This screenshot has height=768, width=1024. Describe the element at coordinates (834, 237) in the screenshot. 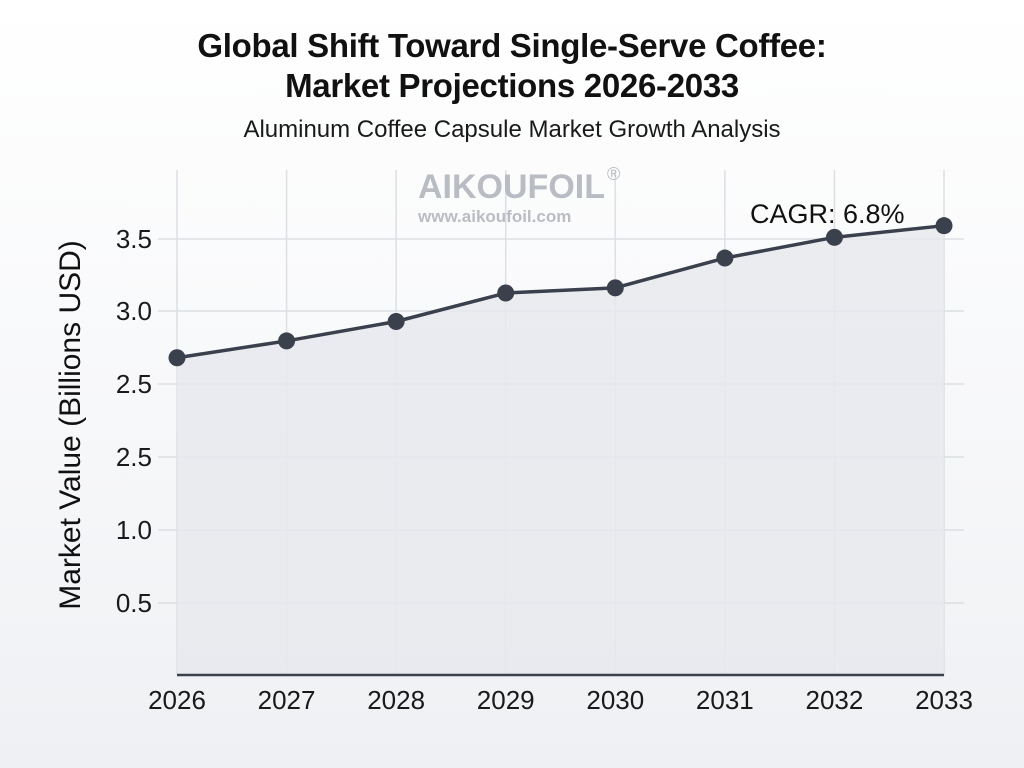

I see `data-point-2032` at that location.